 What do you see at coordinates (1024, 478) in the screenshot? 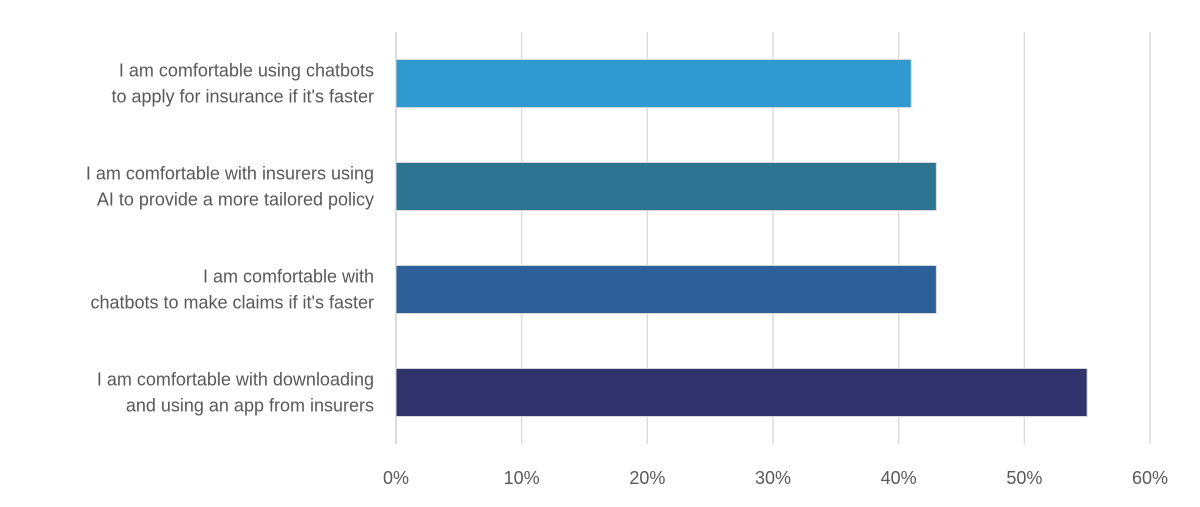
I see `x-tick-label: 50%` at bounding box center [1024, 478].